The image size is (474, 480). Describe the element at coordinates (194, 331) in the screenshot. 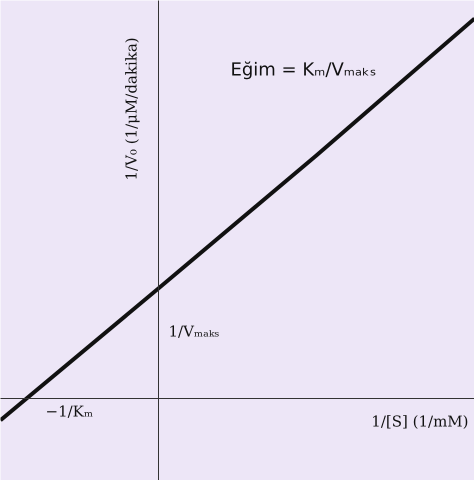

I see `annotation: 1/Vₘₐₖₛ` at that location.